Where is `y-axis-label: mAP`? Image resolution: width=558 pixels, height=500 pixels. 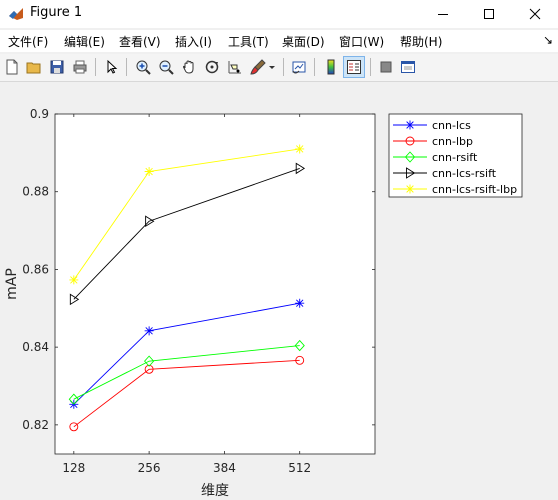 y-axis-label: mAP is located at coordinates (12, 284).